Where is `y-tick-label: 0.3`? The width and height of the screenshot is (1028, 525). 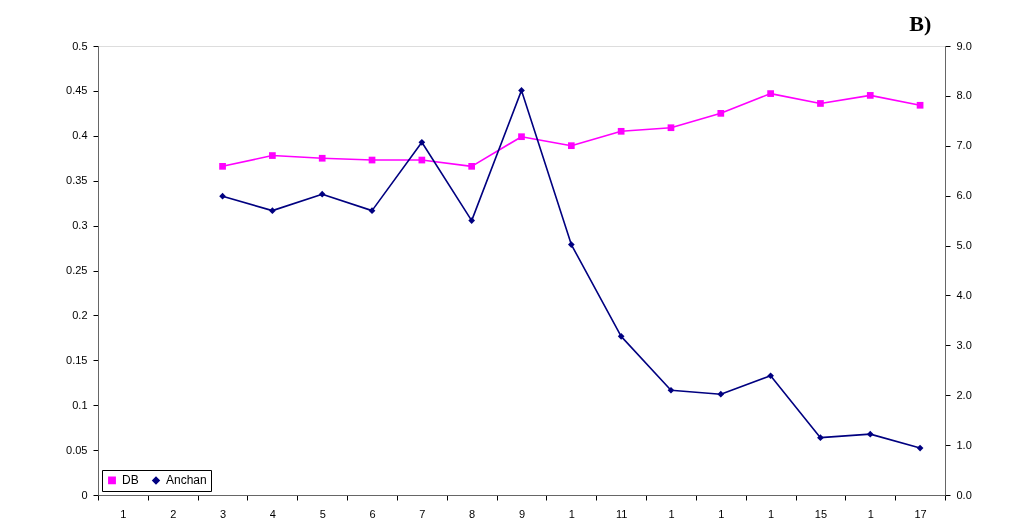
y-tick-label: 0.3 is located at coordinates (80, 225).